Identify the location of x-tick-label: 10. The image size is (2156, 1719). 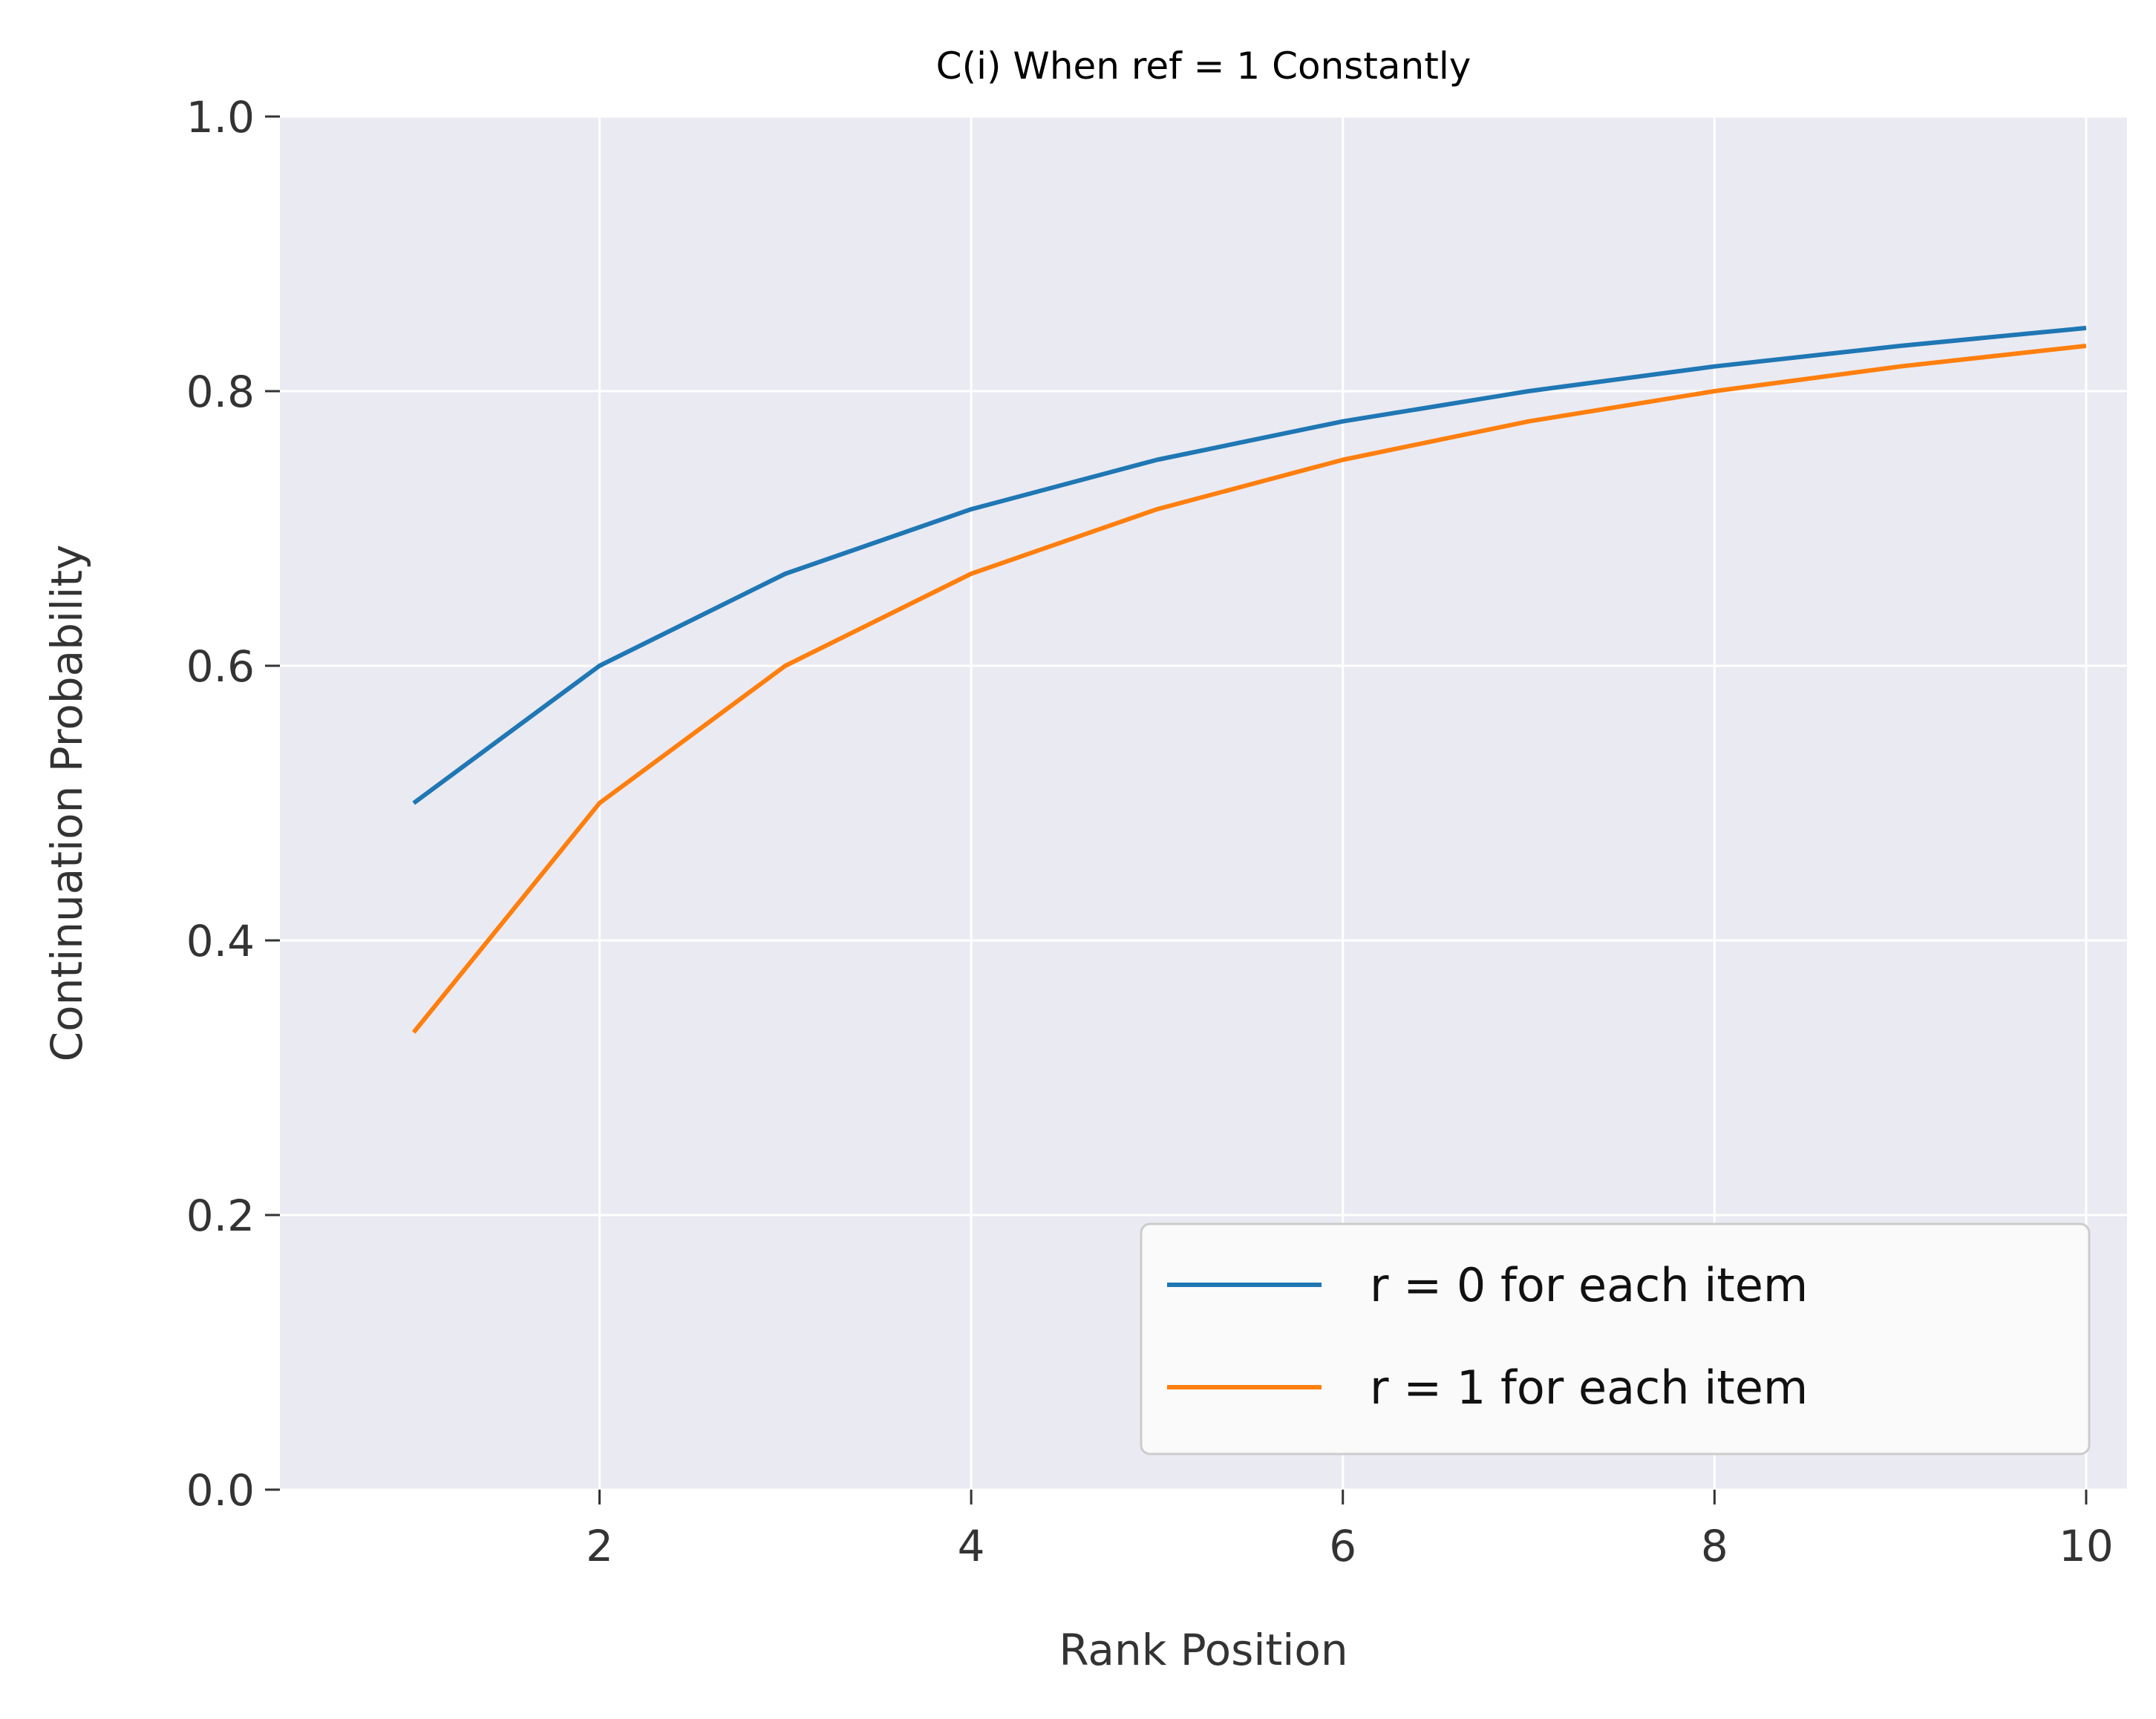
(2086, 1546).